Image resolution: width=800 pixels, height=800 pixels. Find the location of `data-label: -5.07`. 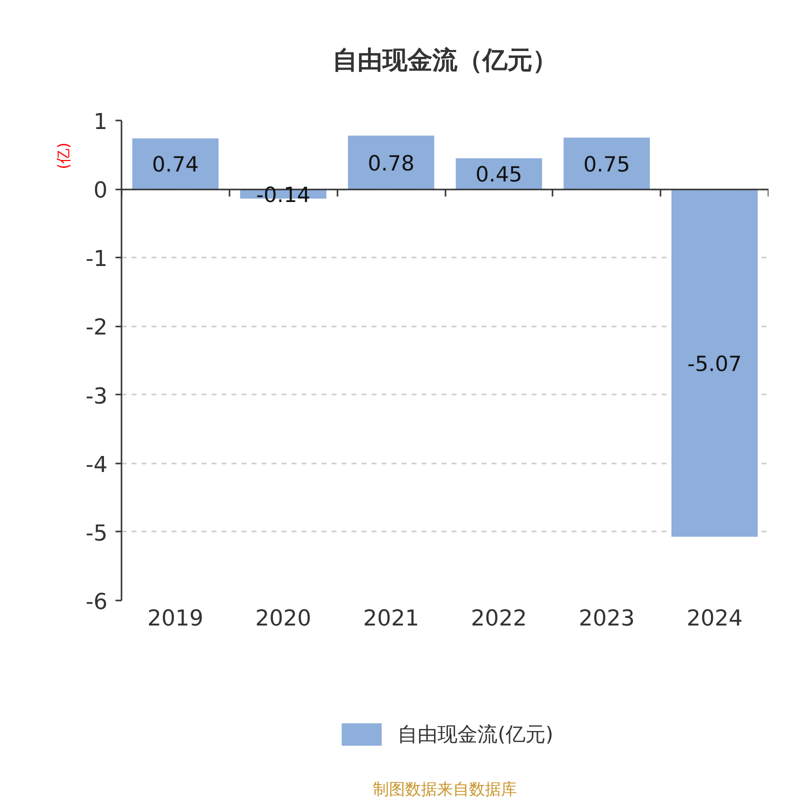

data-label: -5.07 is located at coordinates (714, 364).